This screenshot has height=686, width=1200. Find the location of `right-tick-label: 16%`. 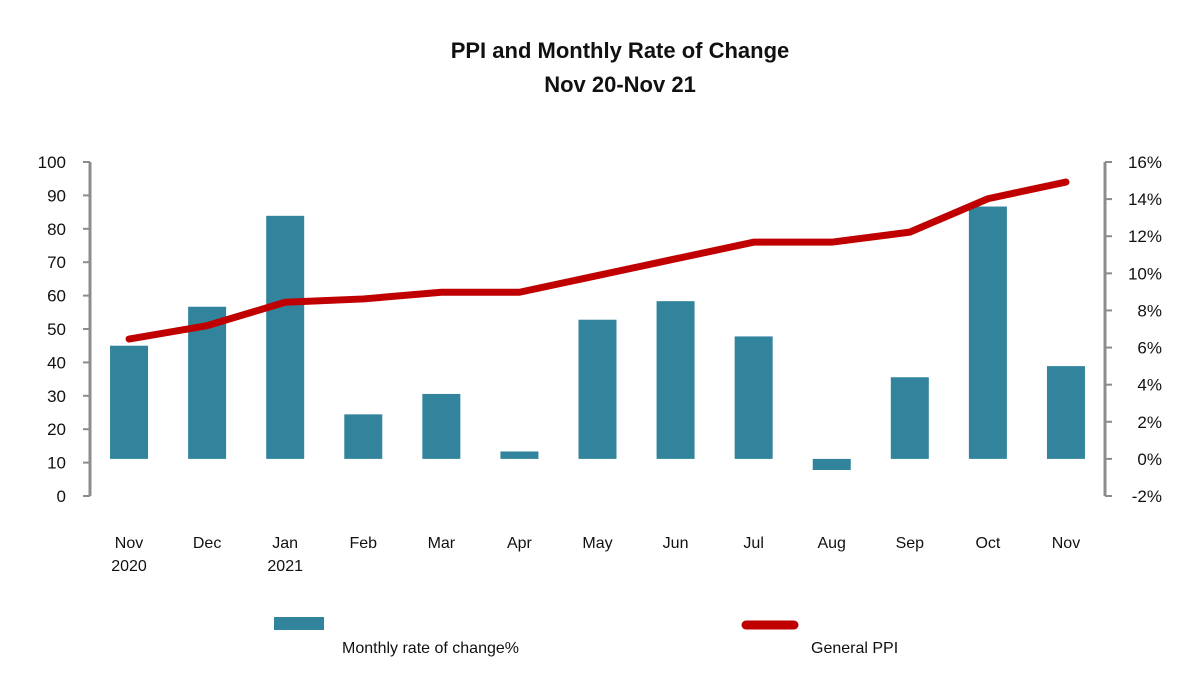

right-tick-label: 16% is located at coordinates (1145, 162).